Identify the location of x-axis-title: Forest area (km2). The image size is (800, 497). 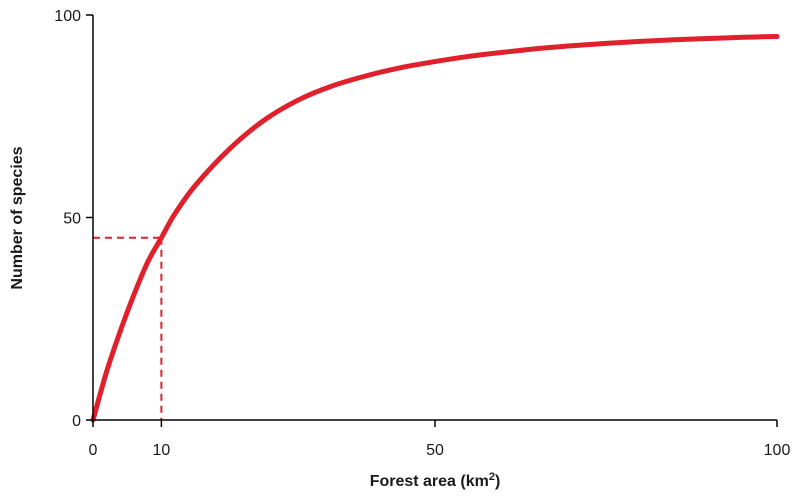
(435, 480).